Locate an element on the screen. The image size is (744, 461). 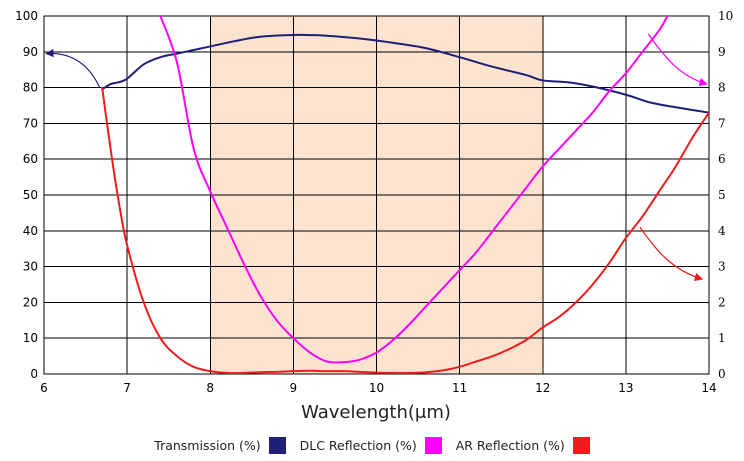
y-tick-label-right: 6 is located at coordinates (722, 159).